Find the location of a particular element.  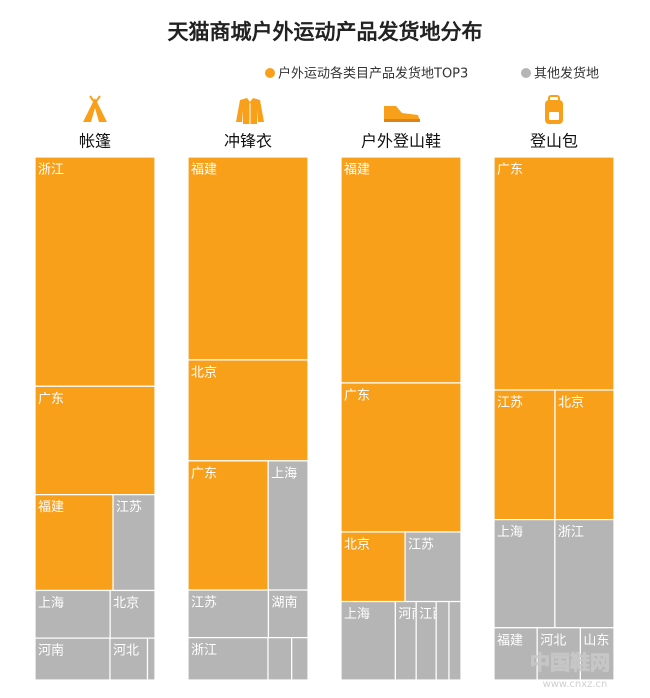

tent-icon is located at coordinates (95, 108).